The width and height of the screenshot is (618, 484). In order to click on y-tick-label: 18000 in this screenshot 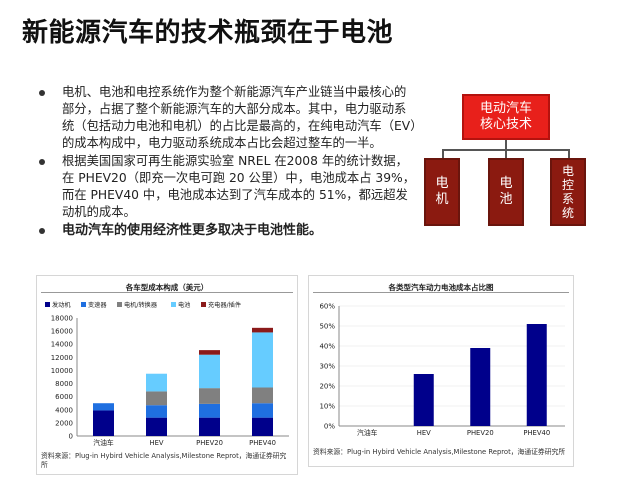, I will do `click(62, 319)`.